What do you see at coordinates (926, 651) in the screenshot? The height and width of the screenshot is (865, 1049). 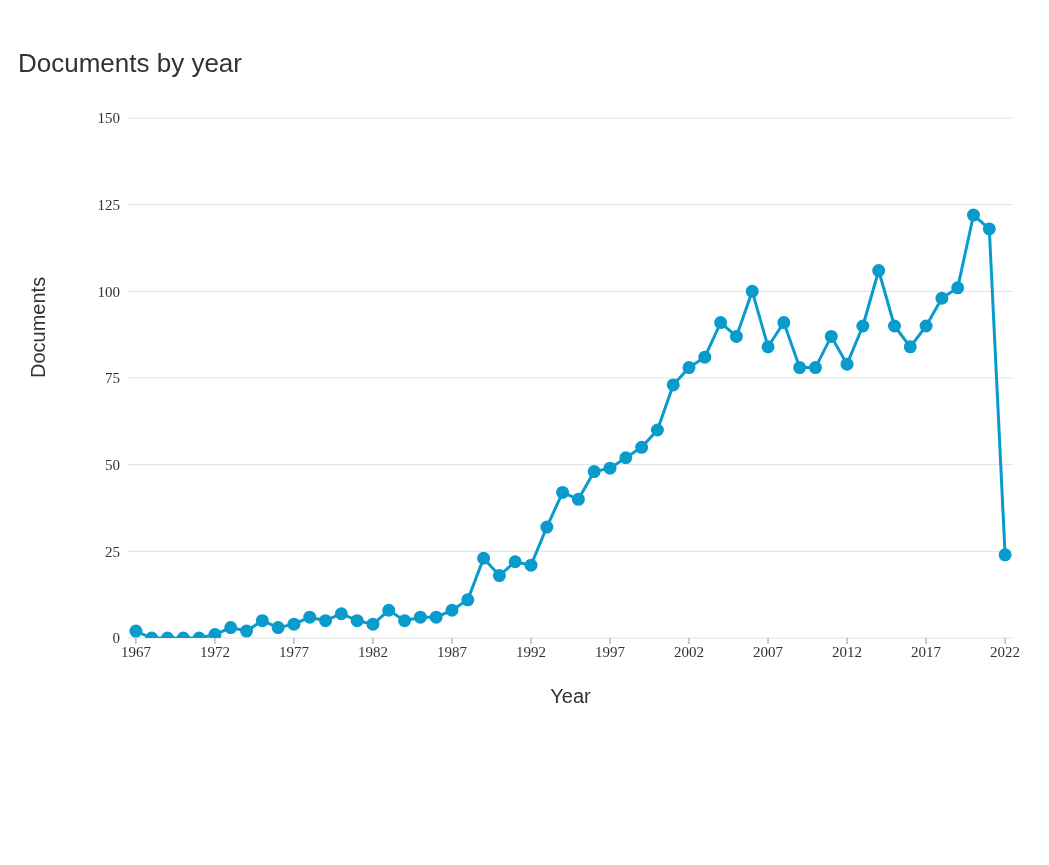 I see `x-tick-label: 2017` at bounding box center [926, 651].